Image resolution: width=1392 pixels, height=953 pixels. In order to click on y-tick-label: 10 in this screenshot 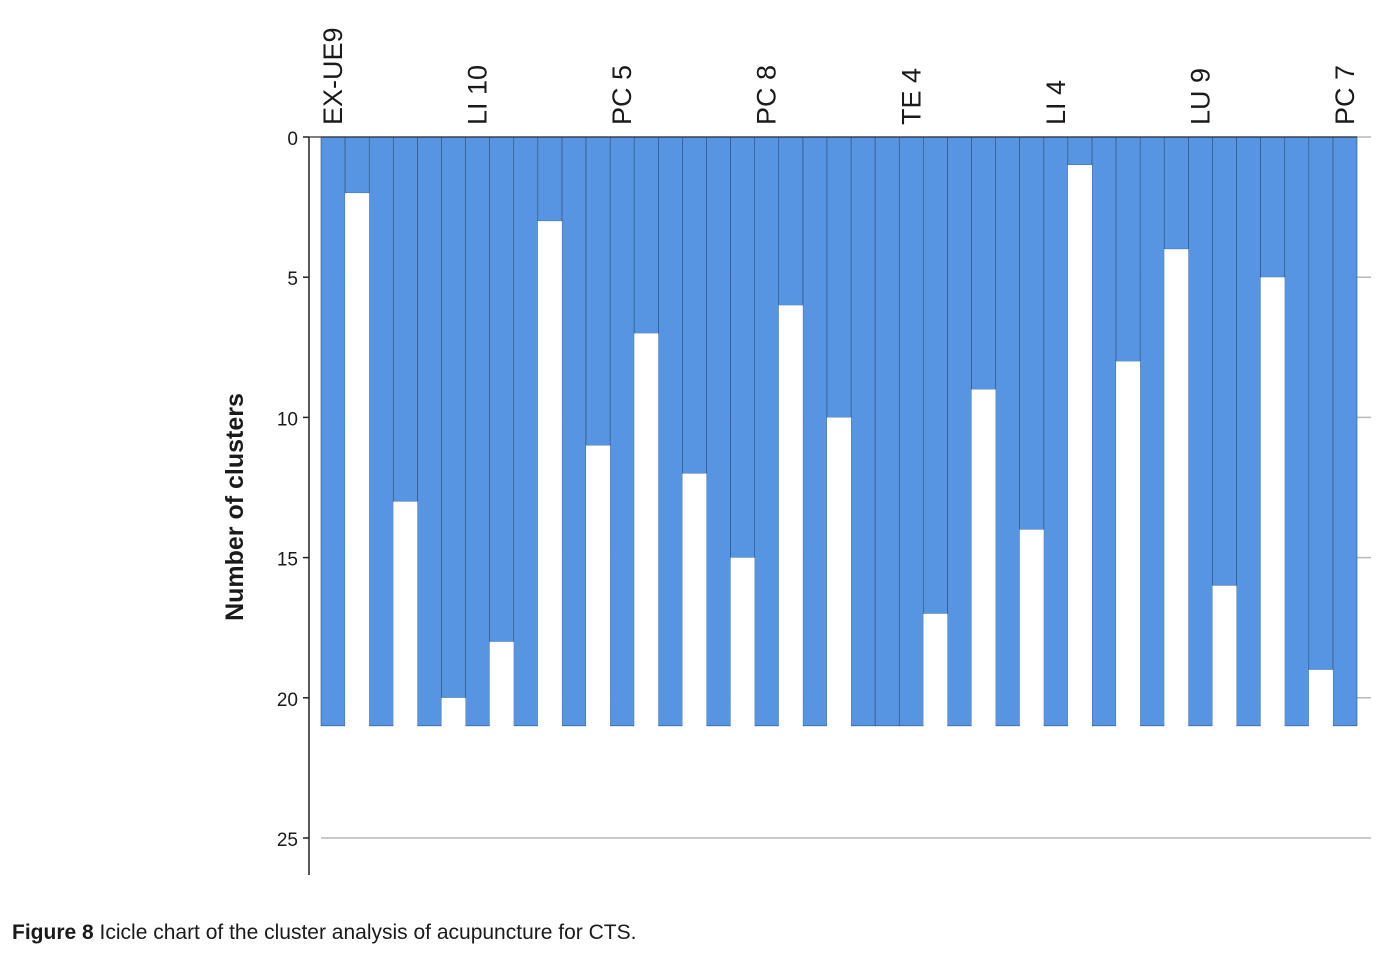, I will do `click(287, 419)`.